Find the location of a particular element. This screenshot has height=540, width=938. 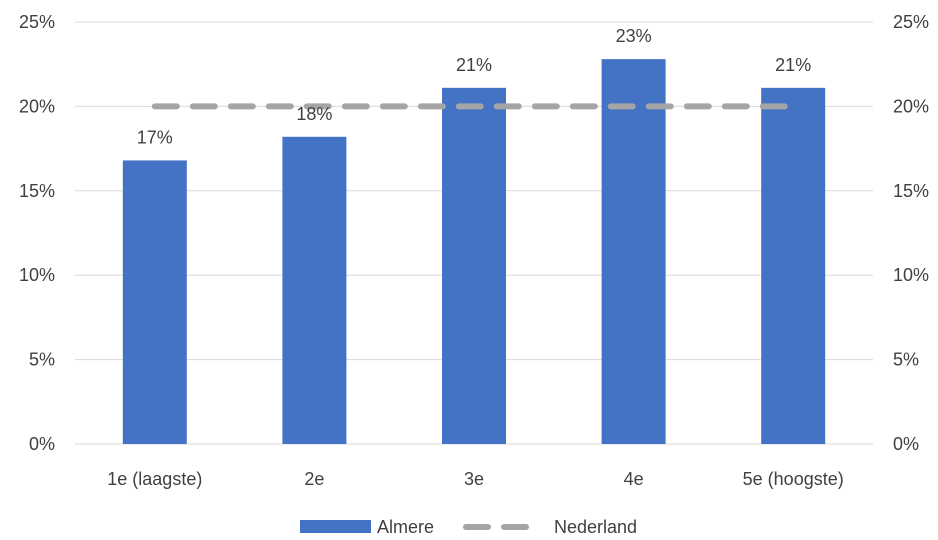

data-label: 23% is located at coordinates (634, 36).